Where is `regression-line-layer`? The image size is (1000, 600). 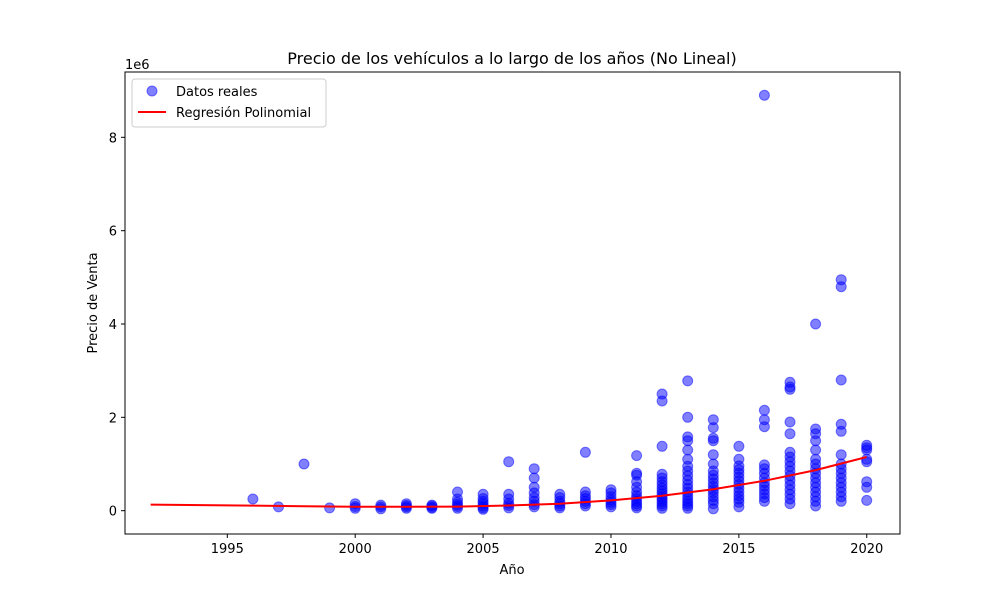 regression-line-layer is located at coordinates (508, 482).